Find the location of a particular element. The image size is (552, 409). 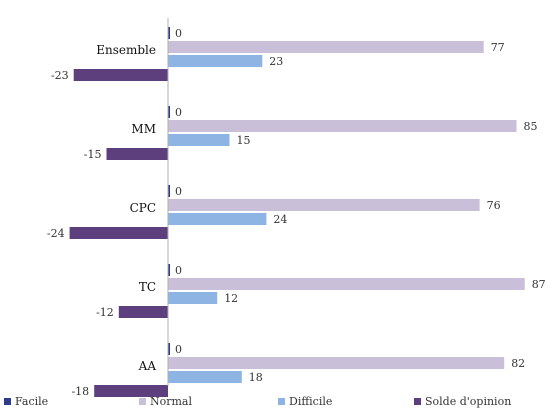

legend-item-facile: Facile is located at coordinates (26, 401).